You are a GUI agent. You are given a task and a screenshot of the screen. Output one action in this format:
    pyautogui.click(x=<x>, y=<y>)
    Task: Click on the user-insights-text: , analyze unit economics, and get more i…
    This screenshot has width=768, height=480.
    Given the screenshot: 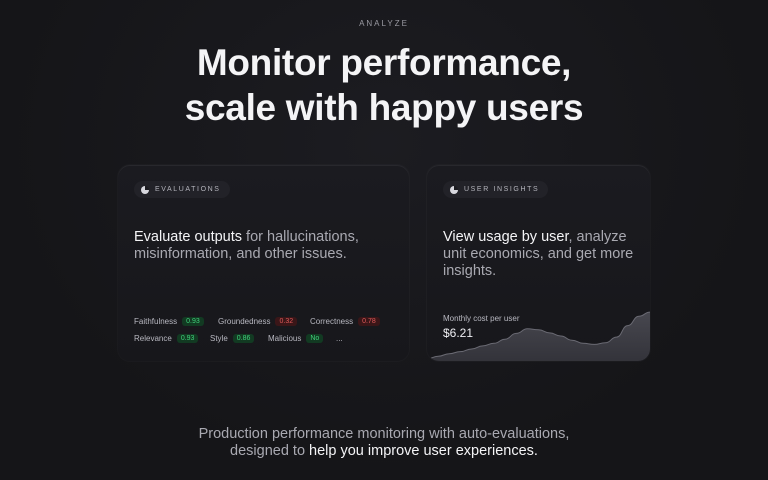 What is the action you would take?
    pyautogui.click(x=538, y=254)
    